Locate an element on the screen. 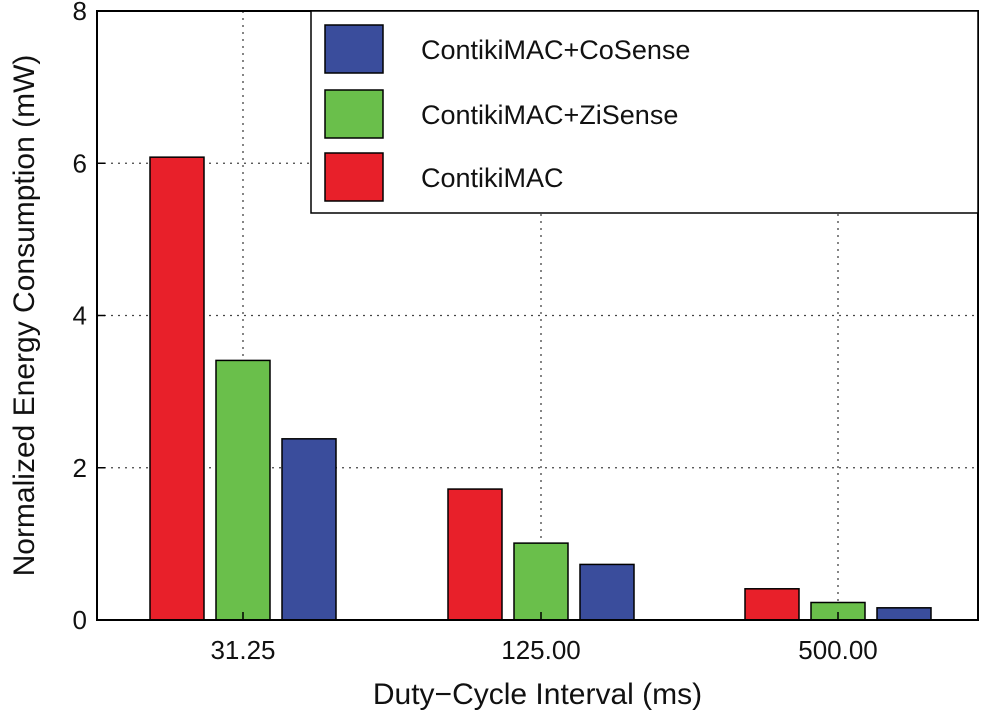  y-tick-label-1: 2 is located at coordinates (80, 468).